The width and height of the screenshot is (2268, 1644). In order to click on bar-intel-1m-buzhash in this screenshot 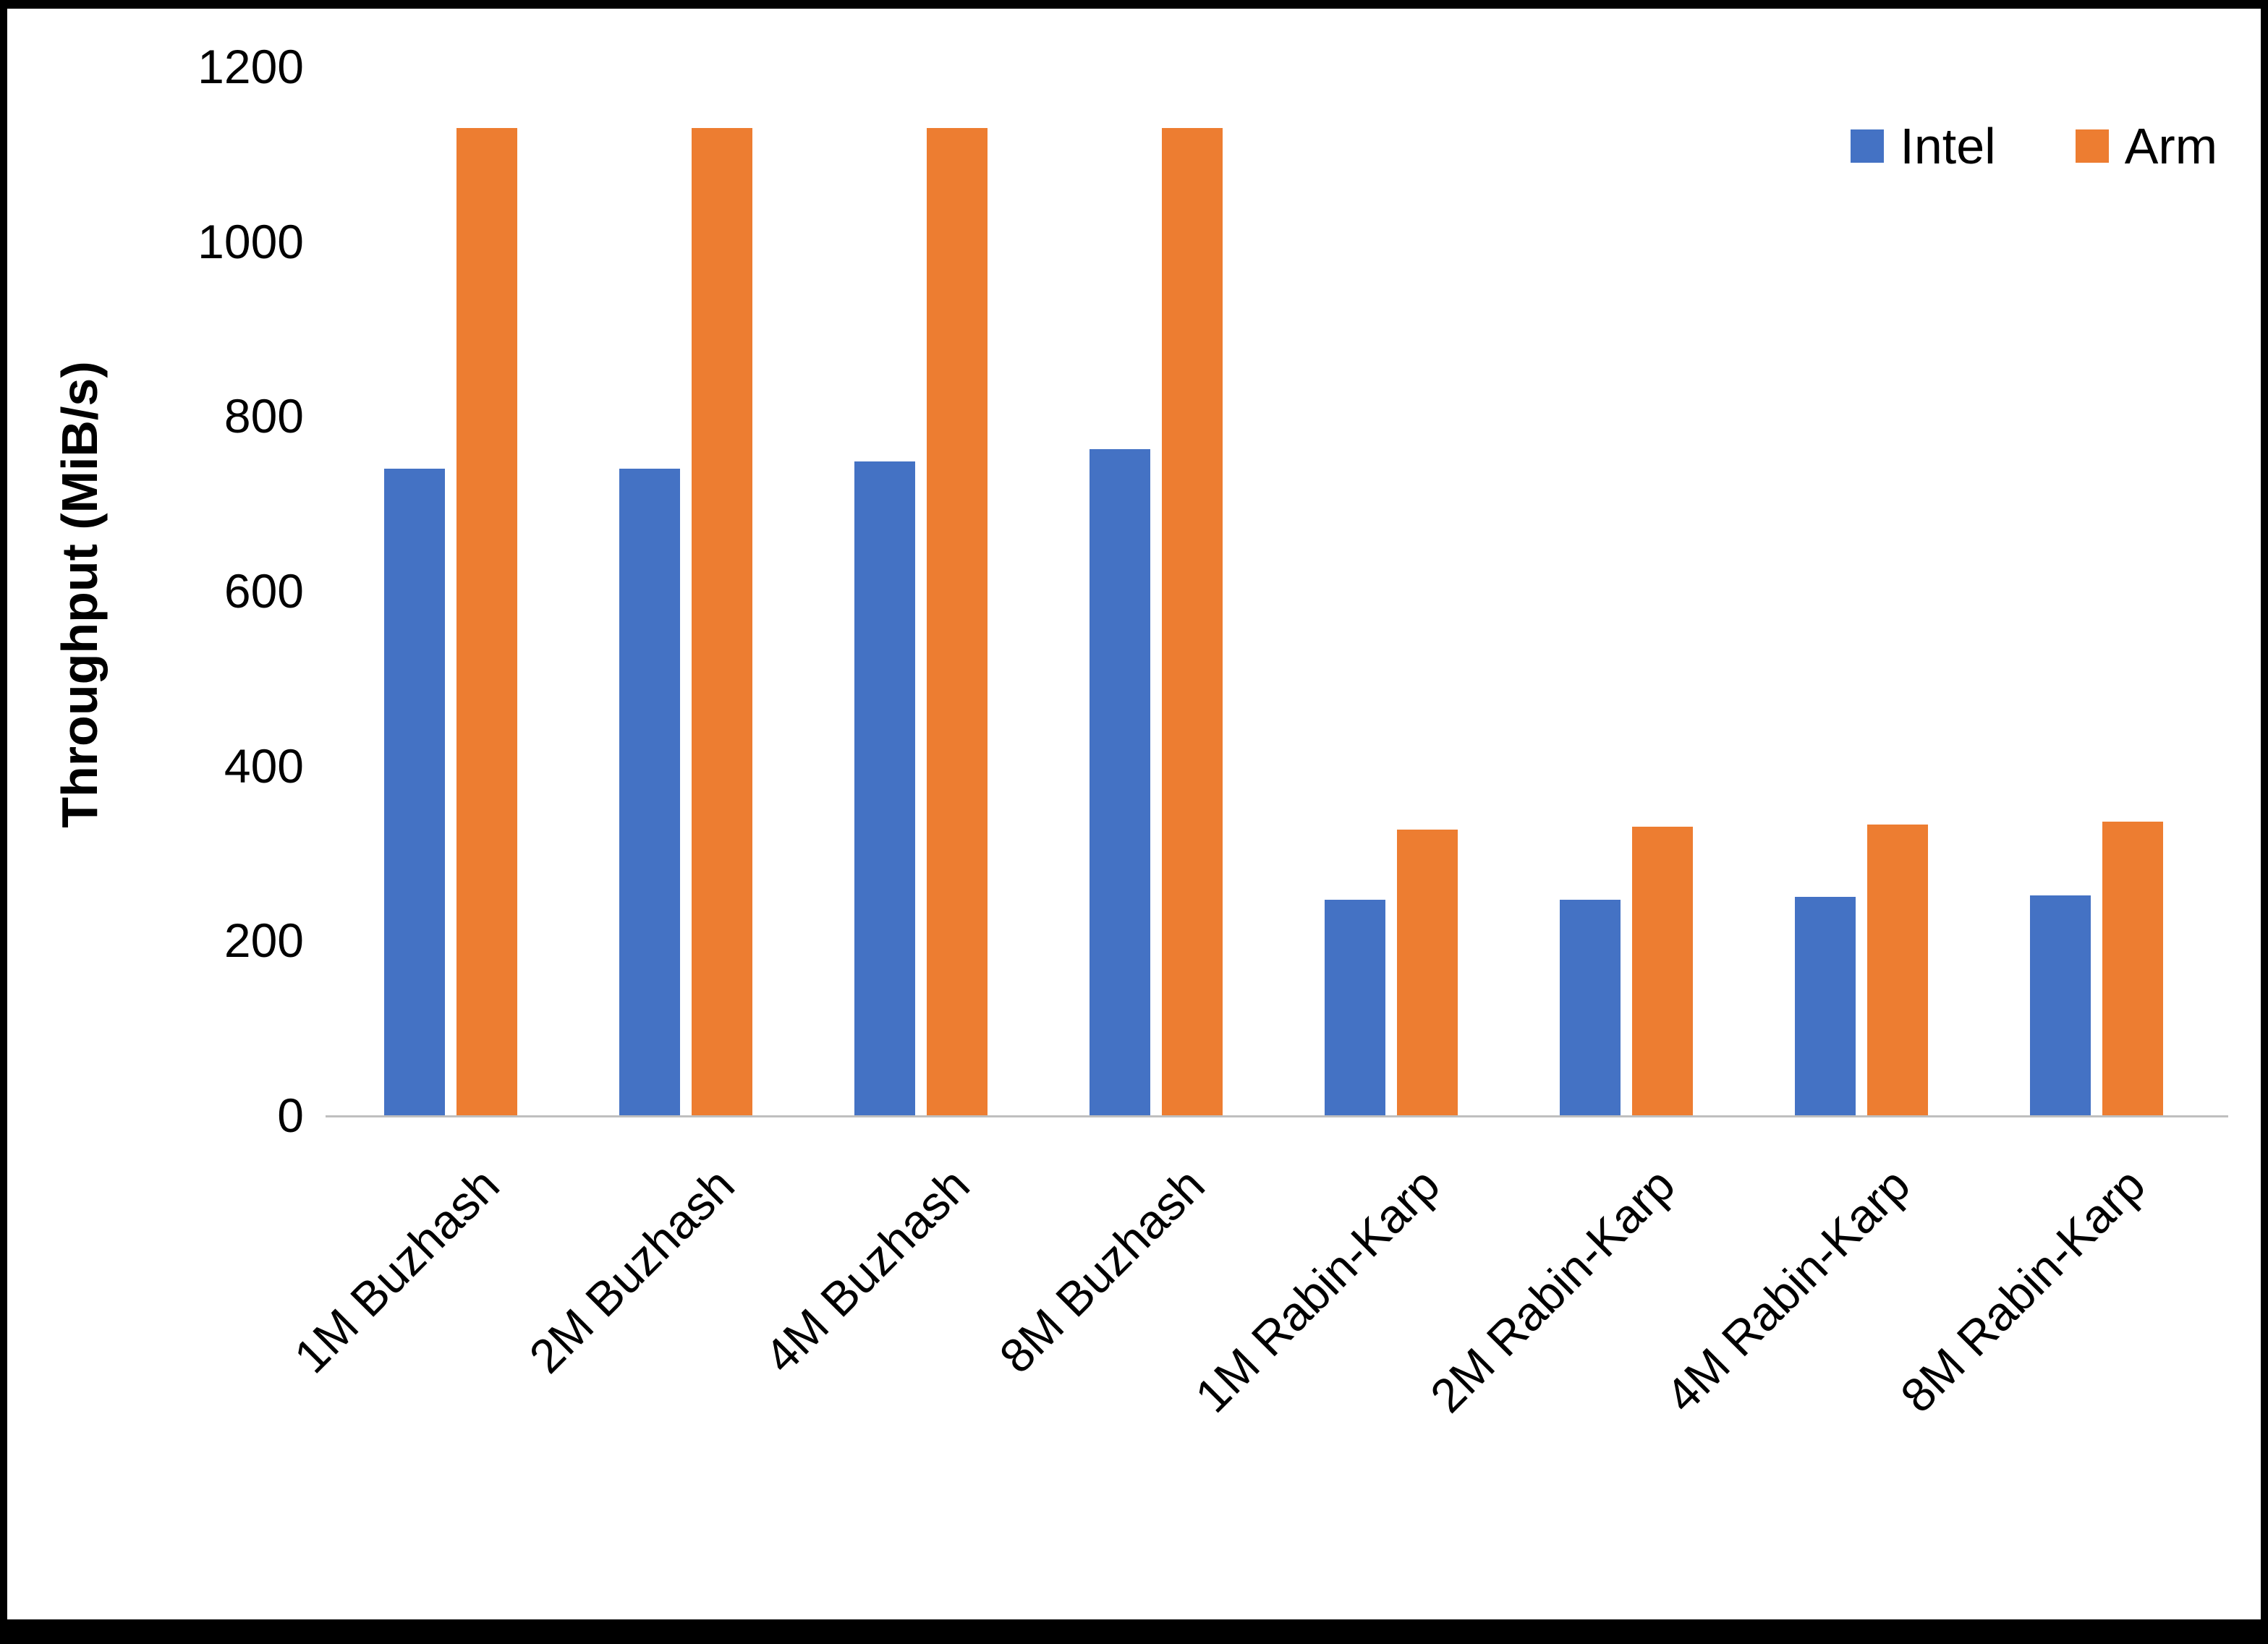, I will do `click(414, 791)`.